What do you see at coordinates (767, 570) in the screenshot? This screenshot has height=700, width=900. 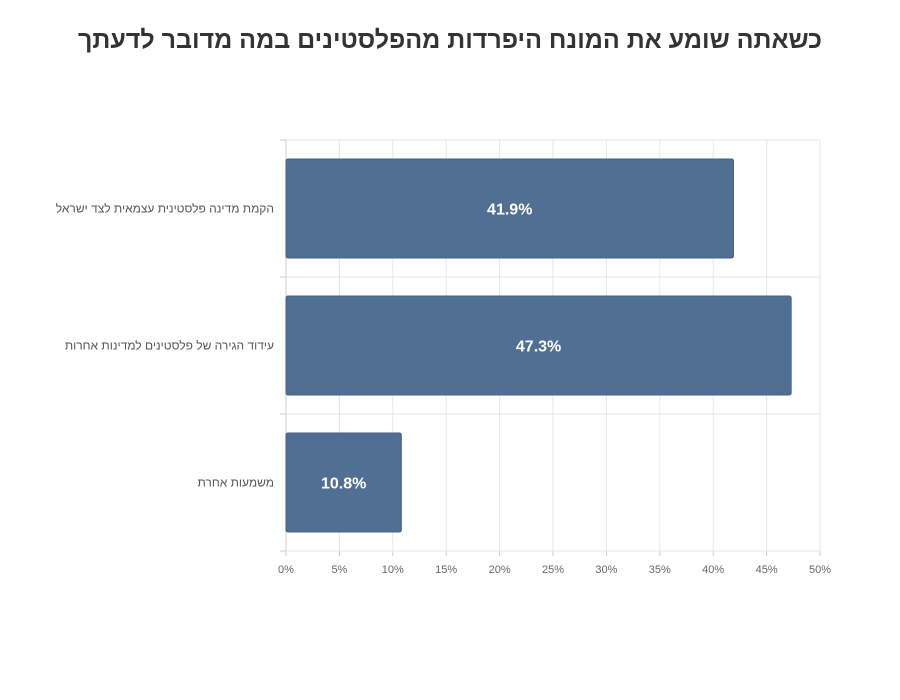 I see `x-tick-label: 45%` at bounding box center [767, 570].